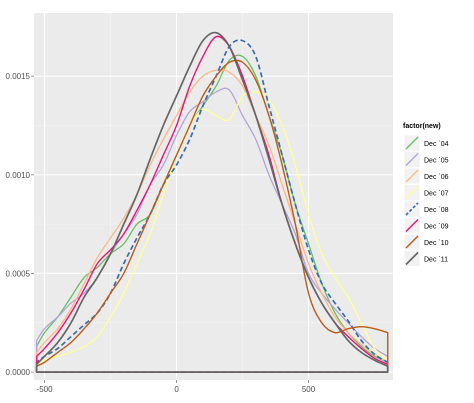 The height and width of the screenshot is (403, 474). I want to click on legend-item: Dec `08, so click(426, 209).